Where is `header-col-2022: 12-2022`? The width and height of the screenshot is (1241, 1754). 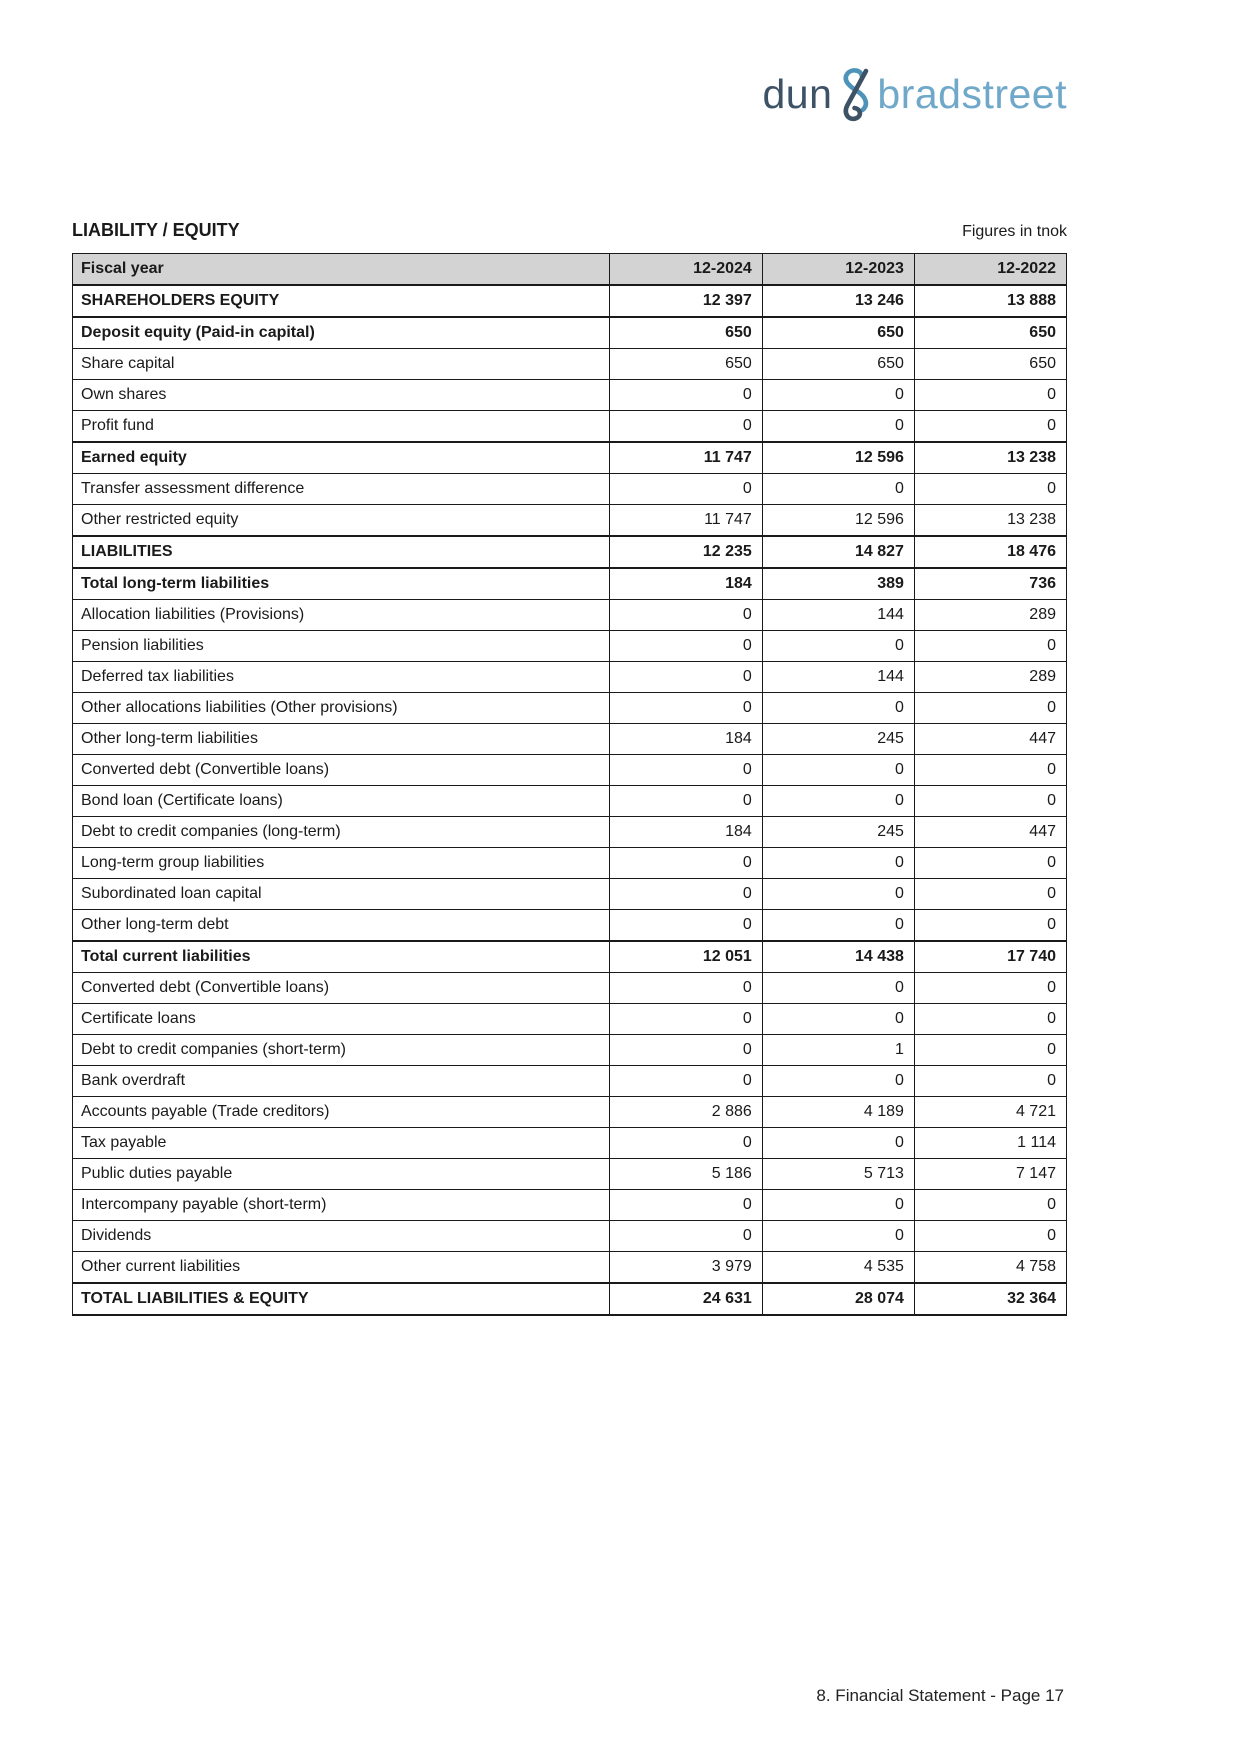
header-col-2022: 12-2022 is located at coordinates (990, 269).